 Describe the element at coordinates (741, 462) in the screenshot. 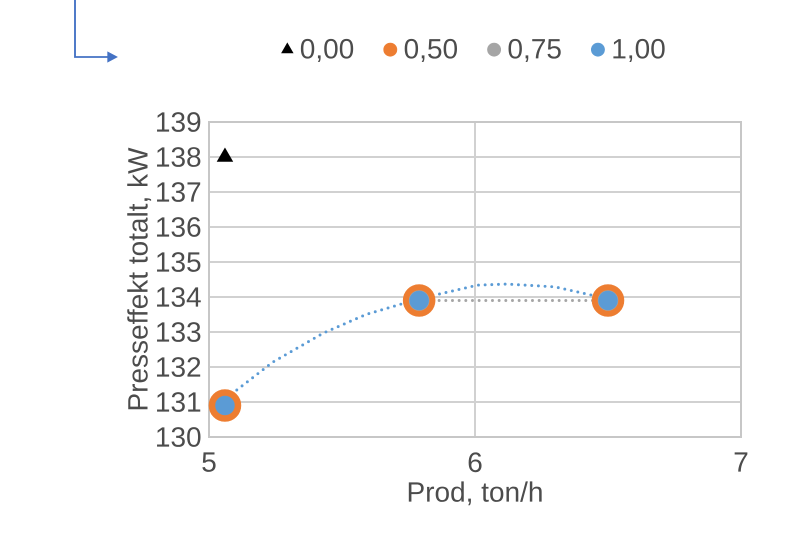

I see `x-tick-label: 7` at that location.